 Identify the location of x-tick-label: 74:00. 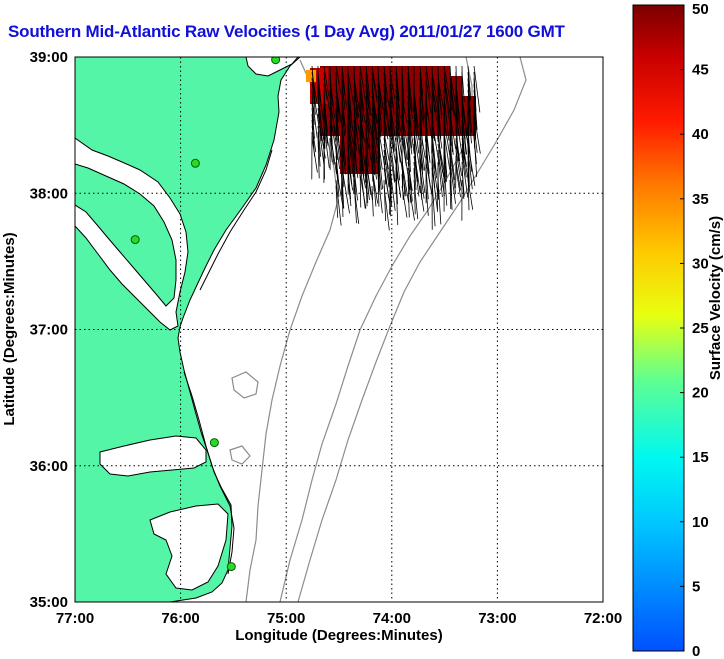
(392, 618).